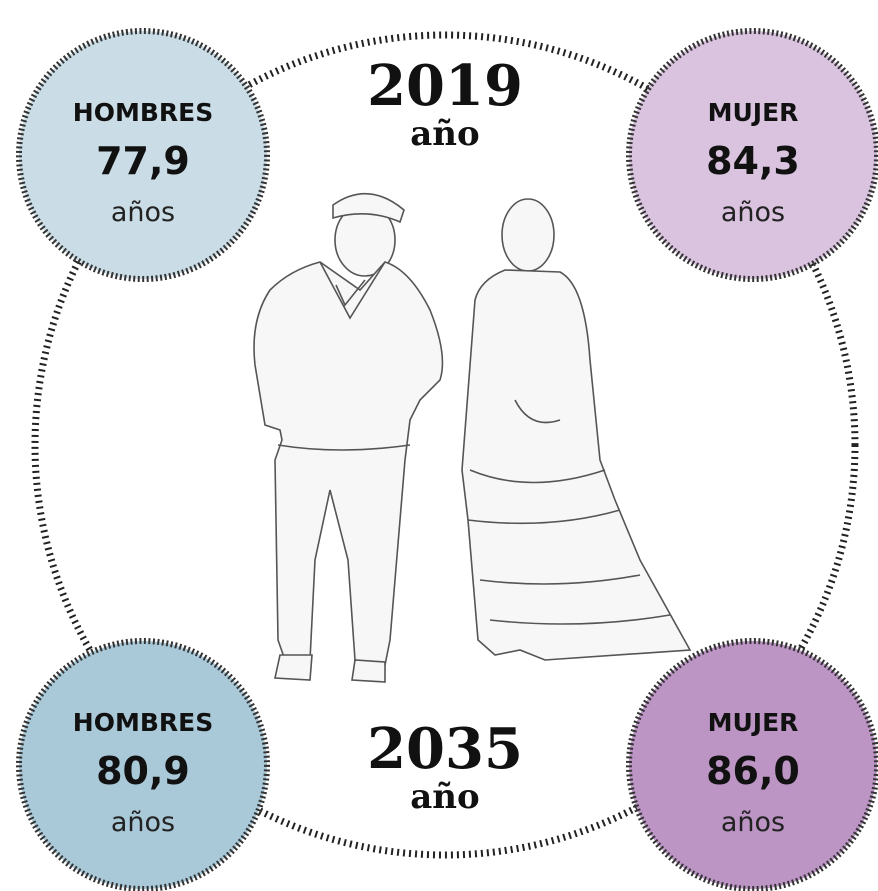  Describe the element at coordinates (143, 161) in the screenshot. I see `circle-value: 77,9` at that location.